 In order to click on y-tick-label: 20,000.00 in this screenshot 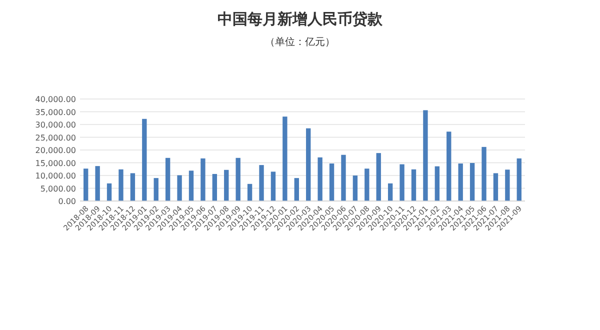, I will do `click(55, 150)`.